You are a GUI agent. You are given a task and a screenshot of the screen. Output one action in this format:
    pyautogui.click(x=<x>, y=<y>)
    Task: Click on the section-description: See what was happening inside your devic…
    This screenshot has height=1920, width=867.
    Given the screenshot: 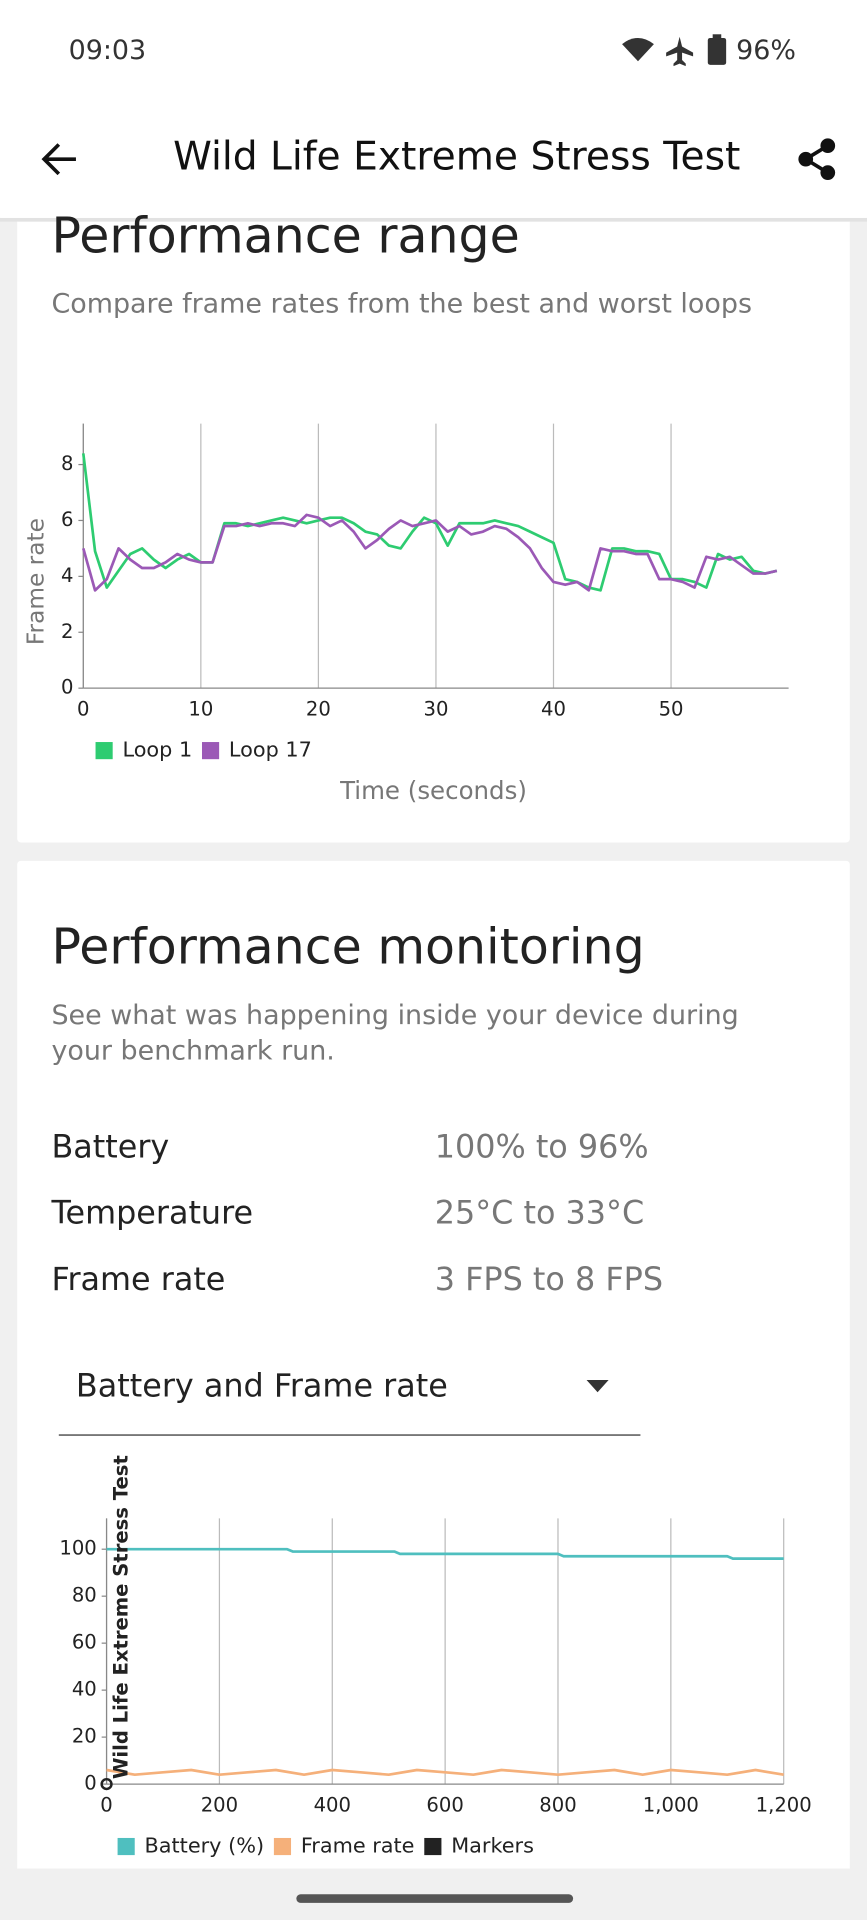 What is the action you would take?
    pyautogui.click(x=394, y=1015)
    